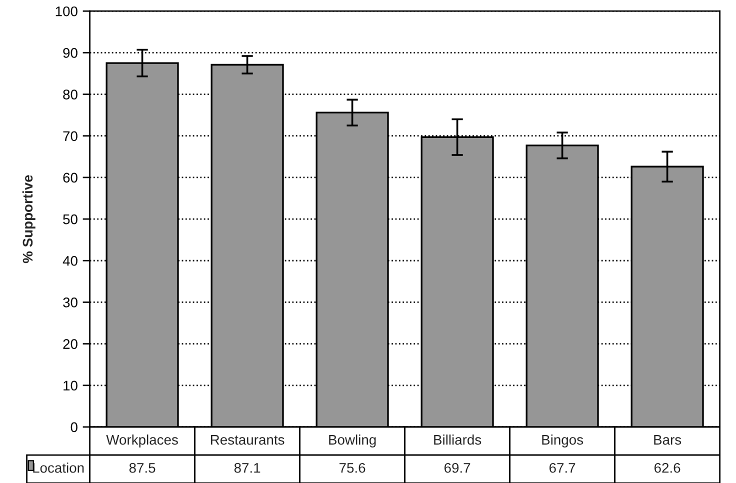 This screenshot has width=736, height=483. What do you see at coordinates (667, 467) in the screenshot?
I see `data-label: 62.6` at bounding box center [667, 467].